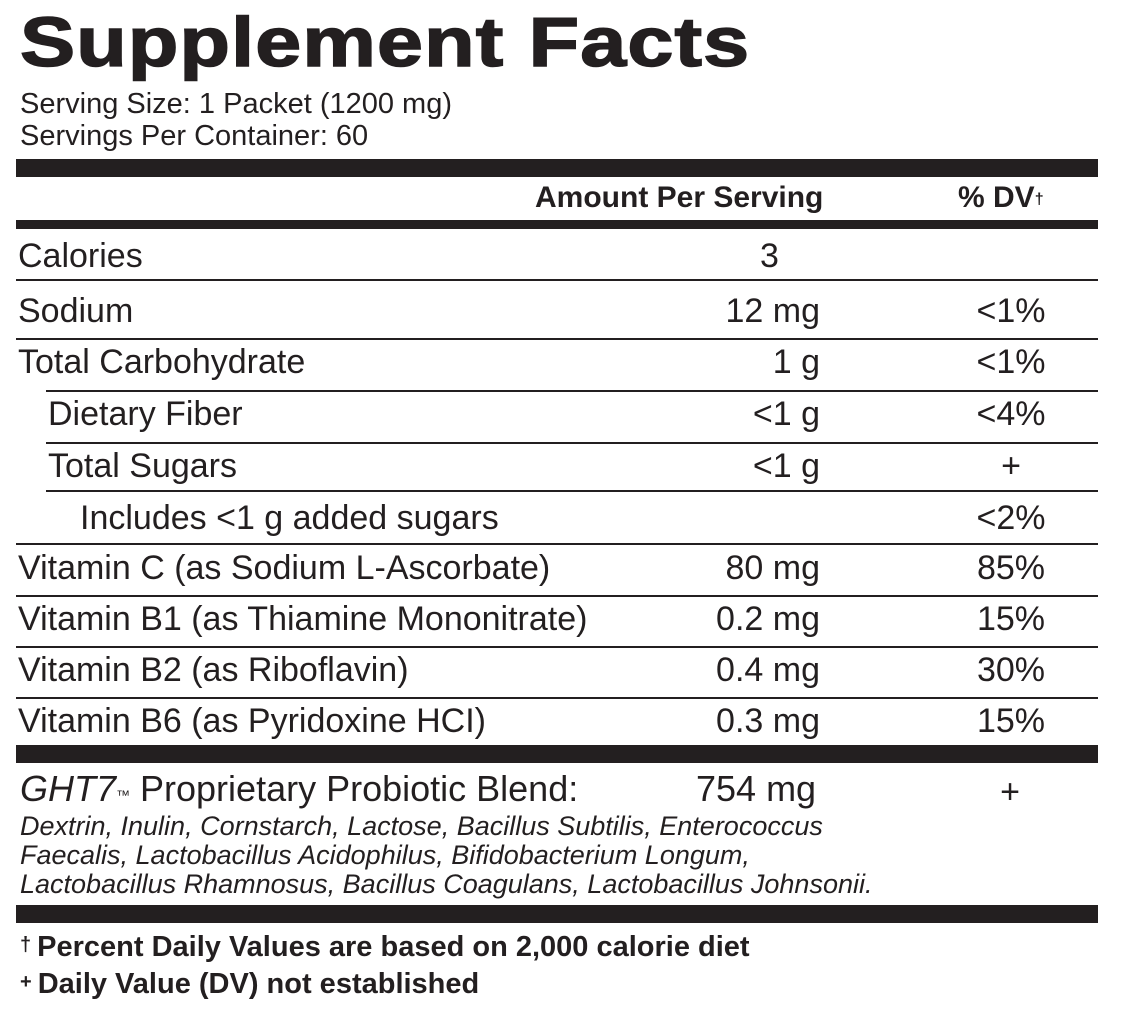 This screenshot has height=1029, width=1142. Describe the element at coordinates (1011, 518) in the screenshot. I see `nutrient-dv: <2%` at that location.